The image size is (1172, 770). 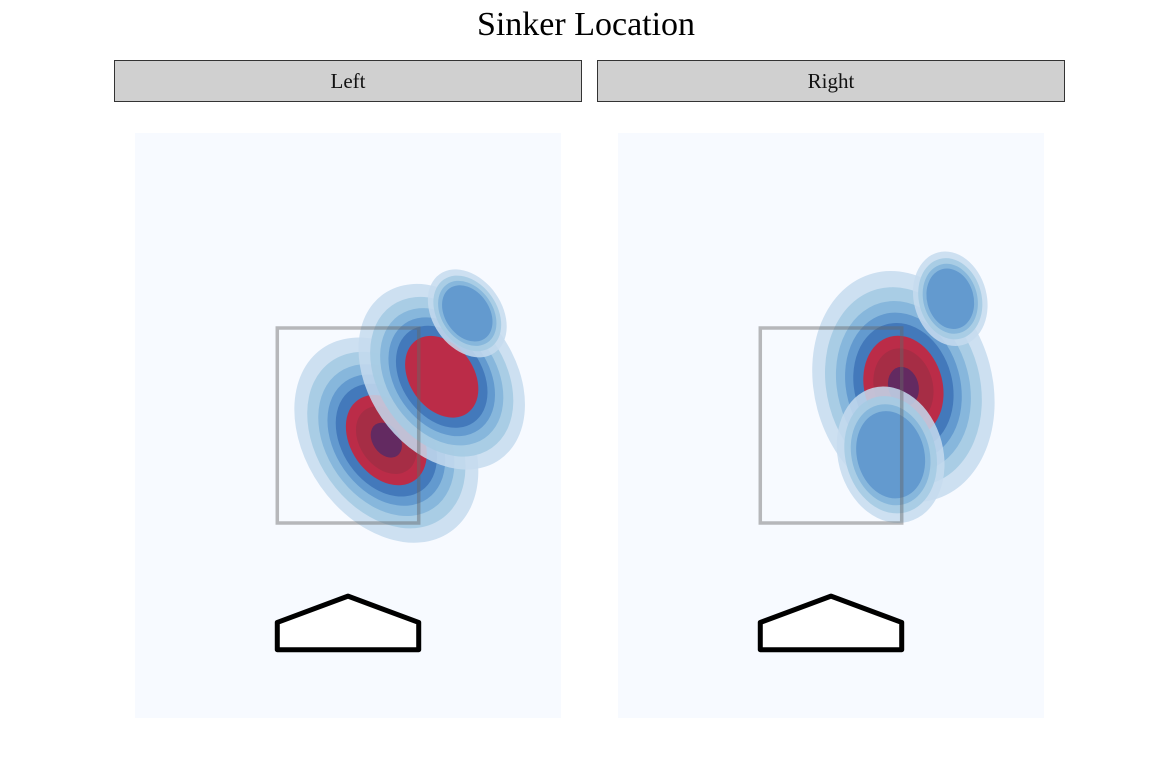 I want to click on facet-label-right: Right, so click(x=831, y=81).